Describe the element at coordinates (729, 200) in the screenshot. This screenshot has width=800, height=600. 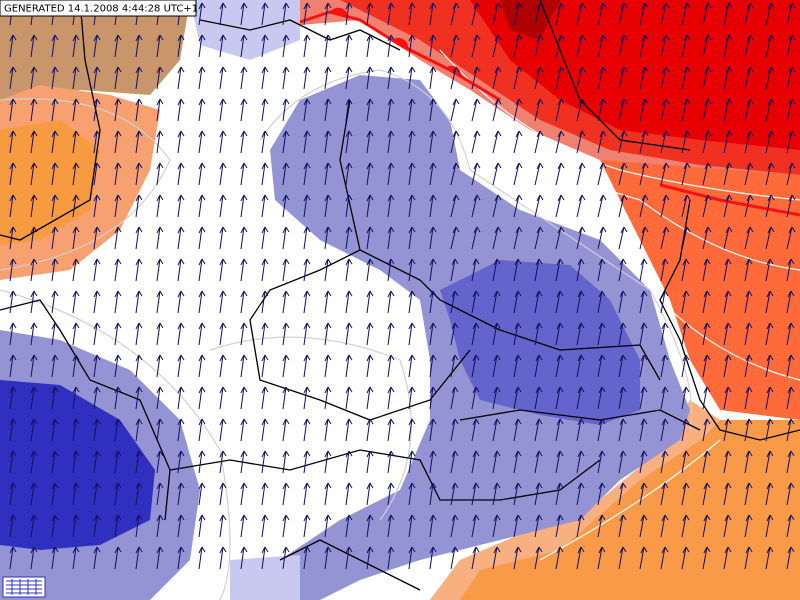
I see `warm-front` at that location.